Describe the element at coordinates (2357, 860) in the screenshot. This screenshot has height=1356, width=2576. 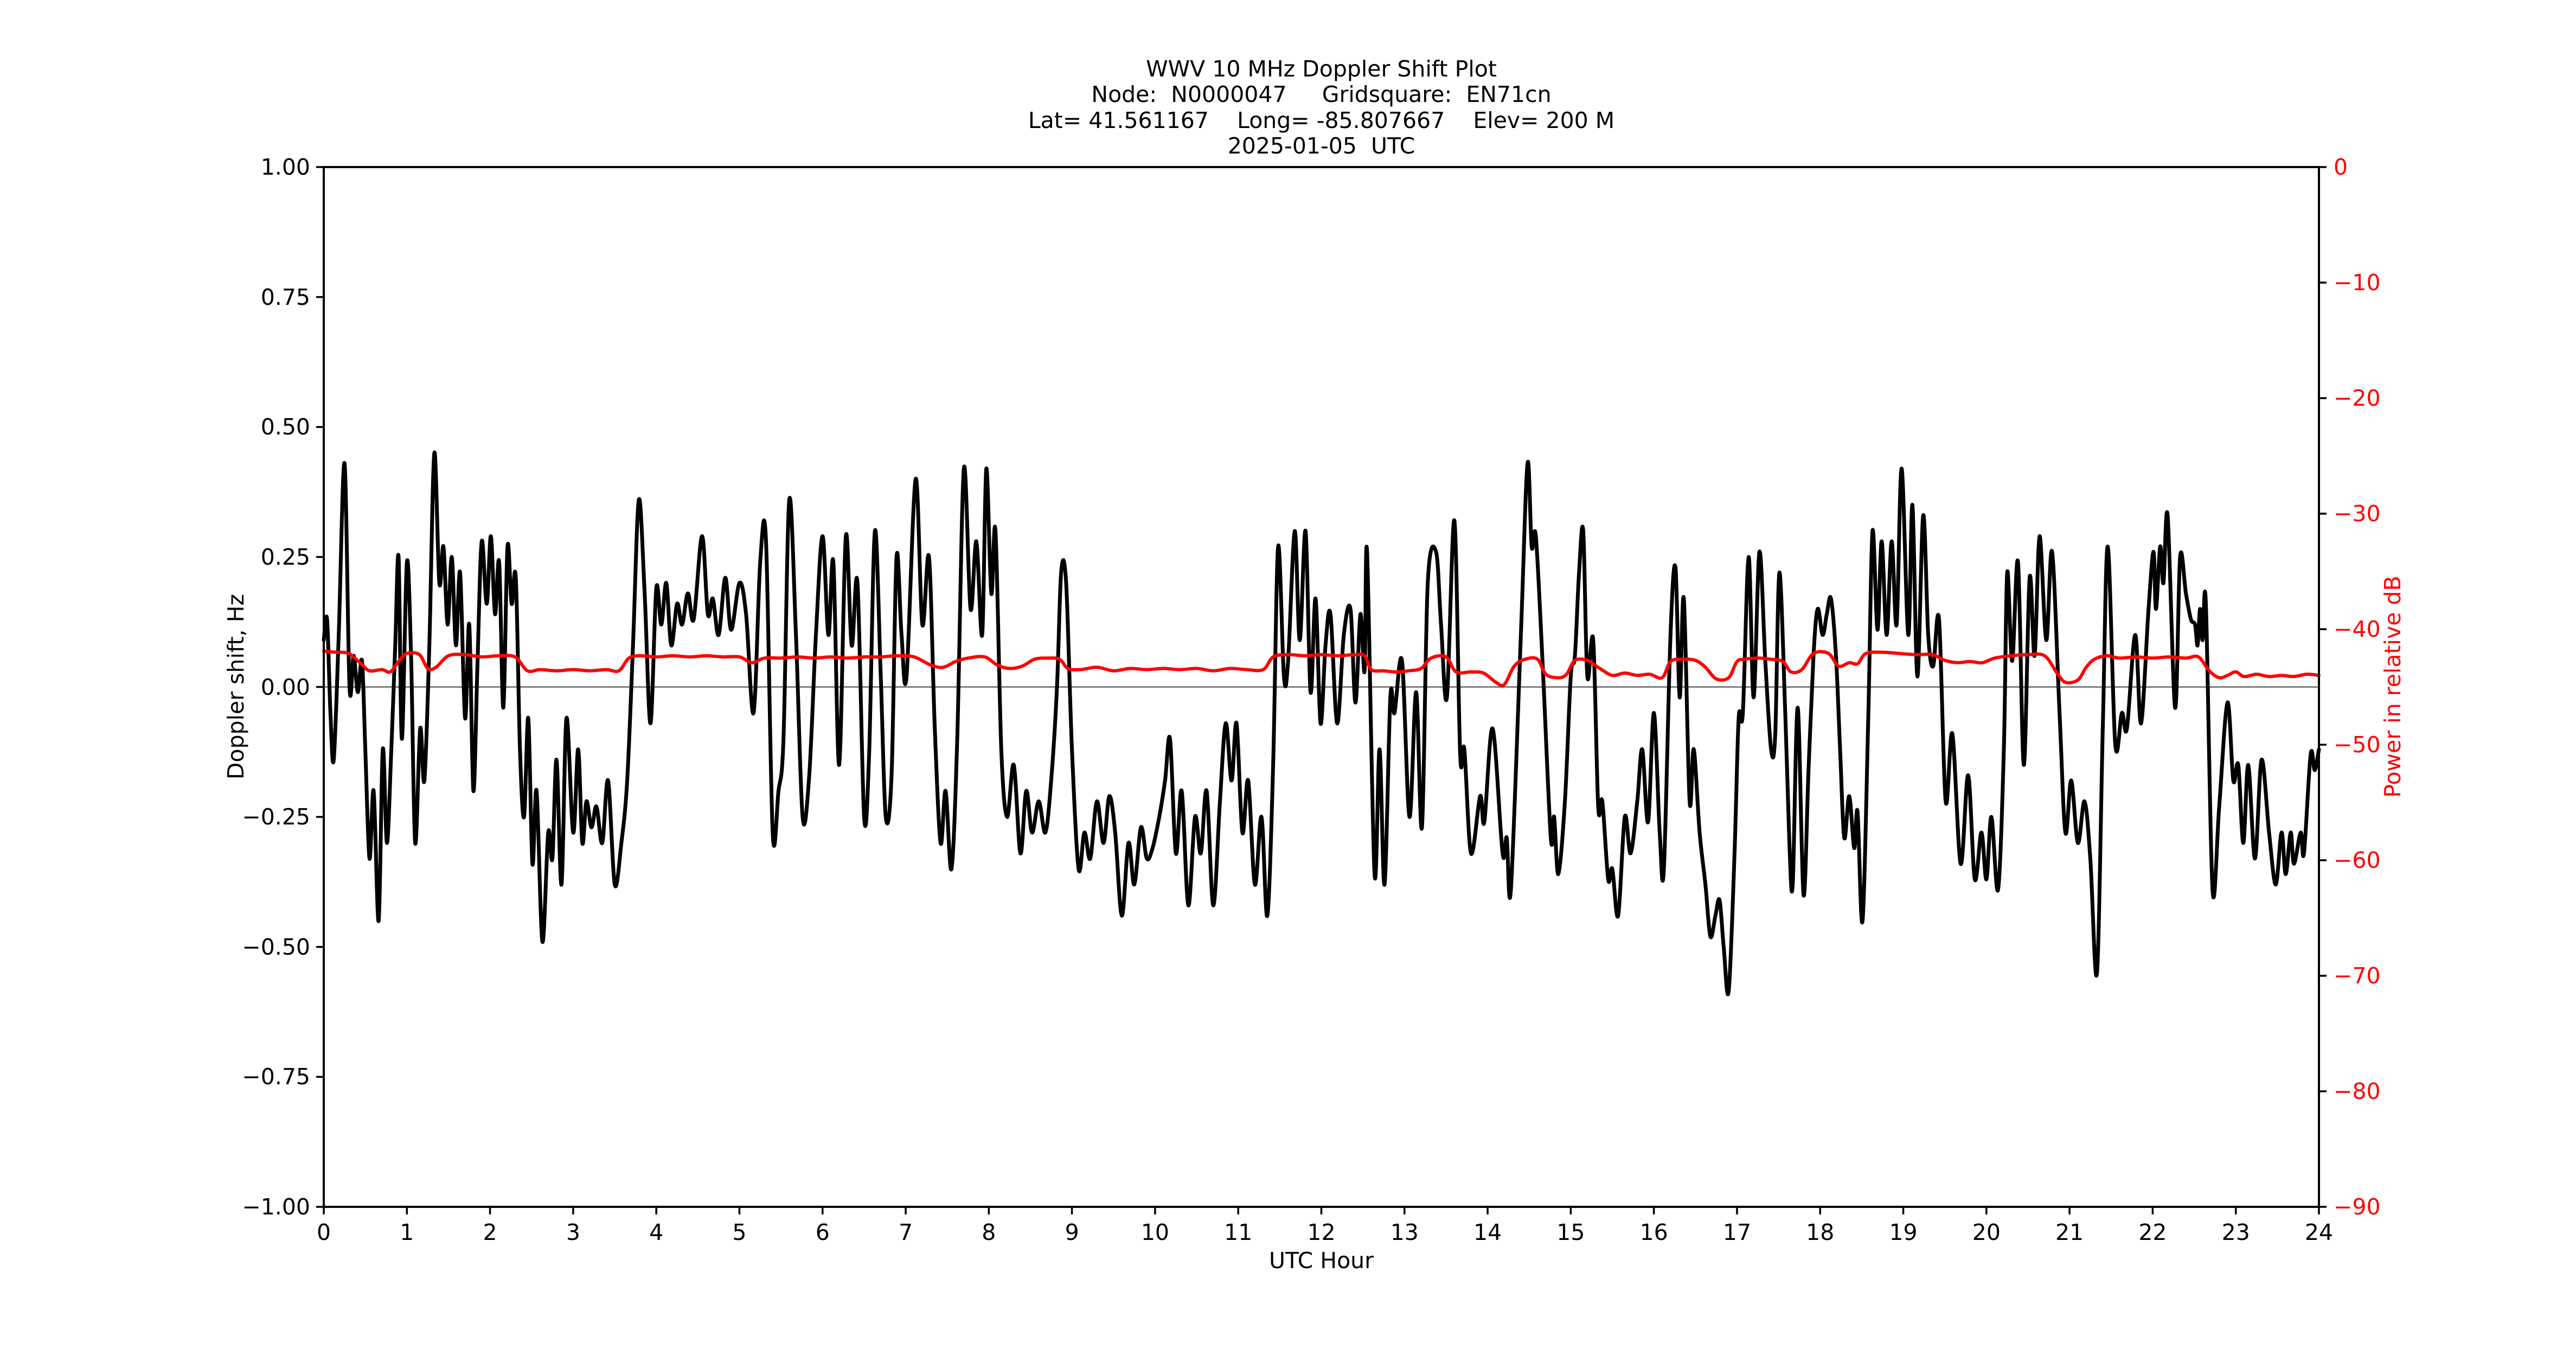
I see `y-right-tick-label-−60: −60` at that location.